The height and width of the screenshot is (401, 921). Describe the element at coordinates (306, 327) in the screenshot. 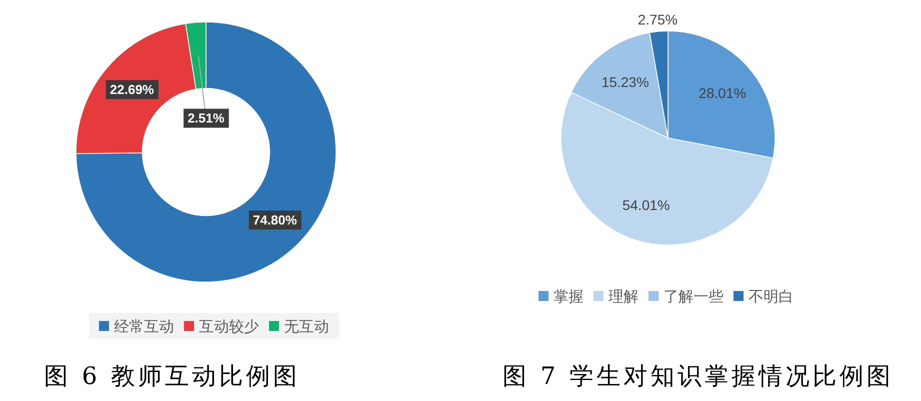

I see `legend-label: 无互动` at that location.